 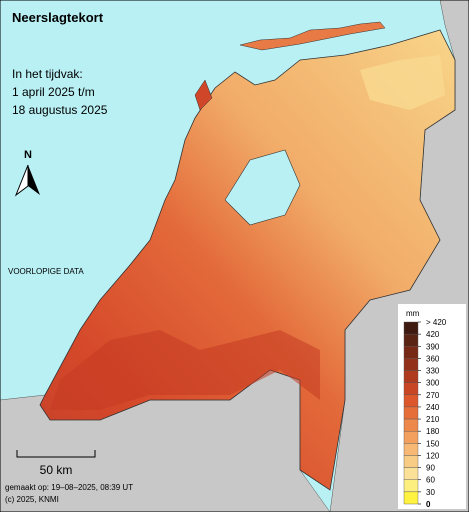 I want to click on legend-label: 420, so click(x=433, y=334).